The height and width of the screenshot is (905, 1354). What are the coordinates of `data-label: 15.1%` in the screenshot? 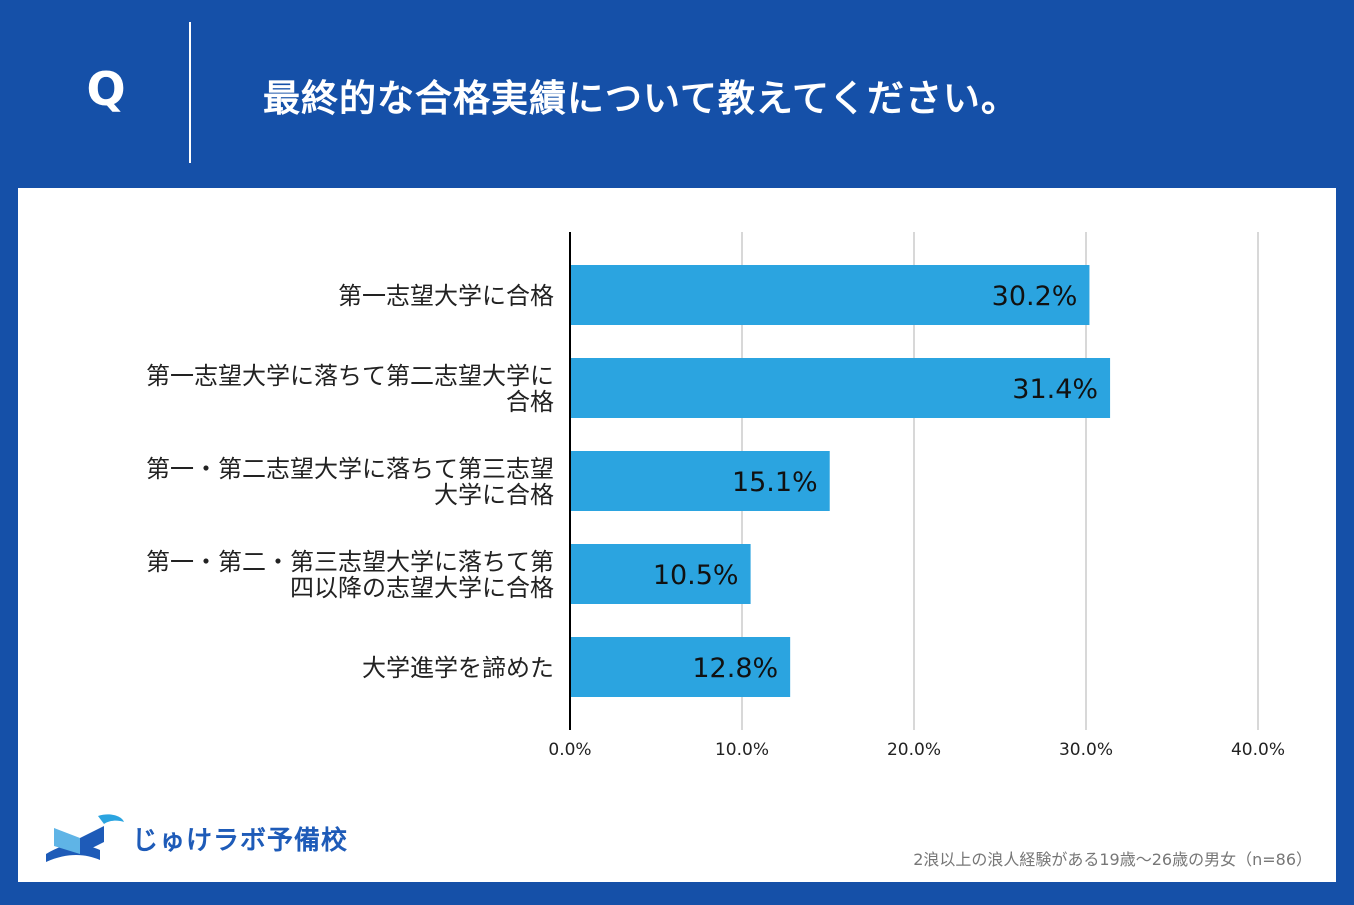 It's located at (775, 482).